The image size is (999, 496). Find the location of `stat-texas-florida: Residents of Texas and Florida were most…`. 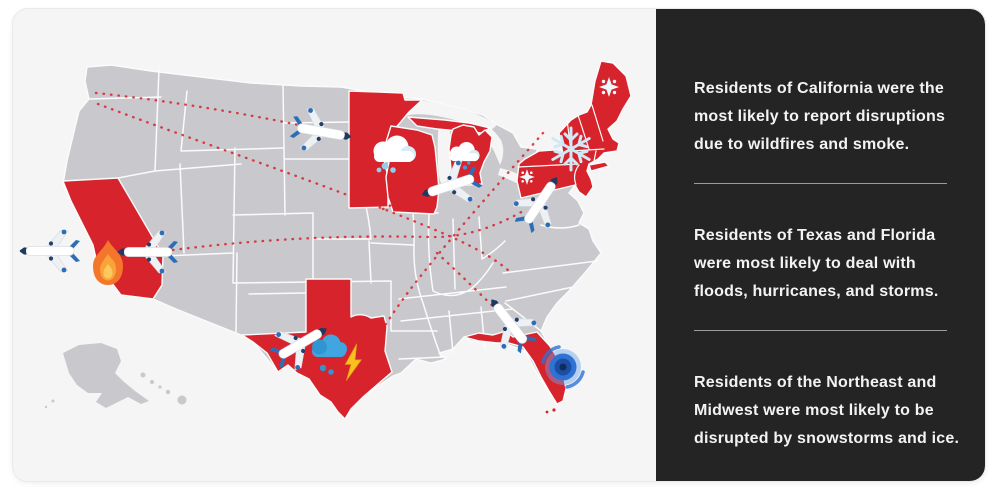

stat-texas-florida: Residents of Texas and Florida were most… is located at coordinates (829, 264).